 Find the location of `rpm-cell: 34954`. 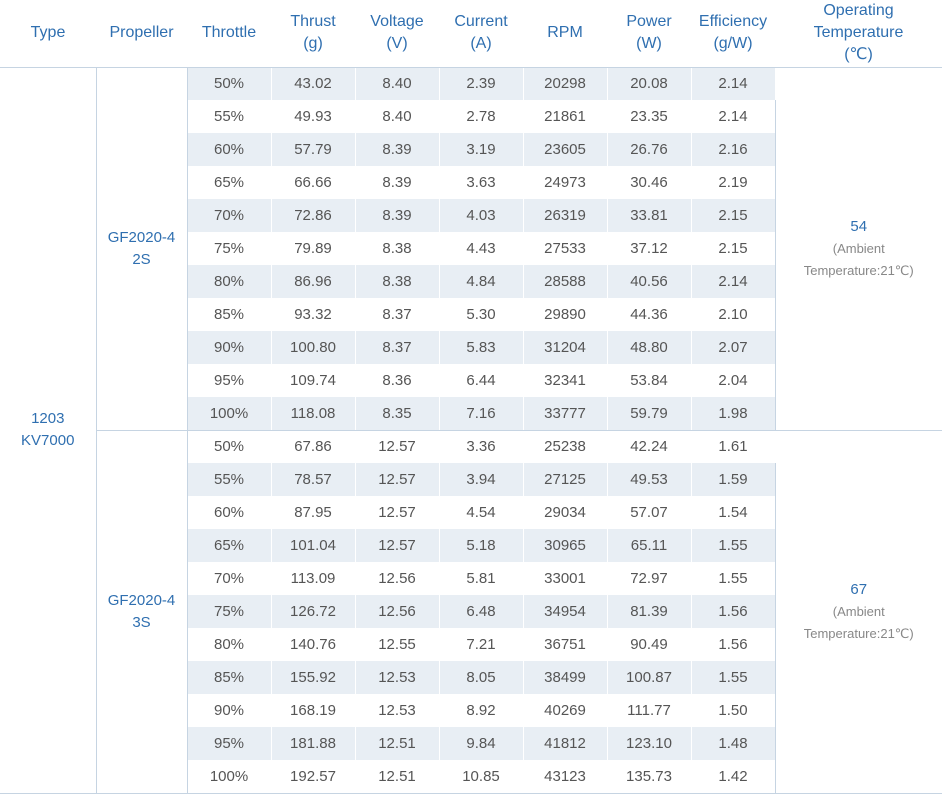

rpm-cell: 34954 is located at coordinates (565, 611).